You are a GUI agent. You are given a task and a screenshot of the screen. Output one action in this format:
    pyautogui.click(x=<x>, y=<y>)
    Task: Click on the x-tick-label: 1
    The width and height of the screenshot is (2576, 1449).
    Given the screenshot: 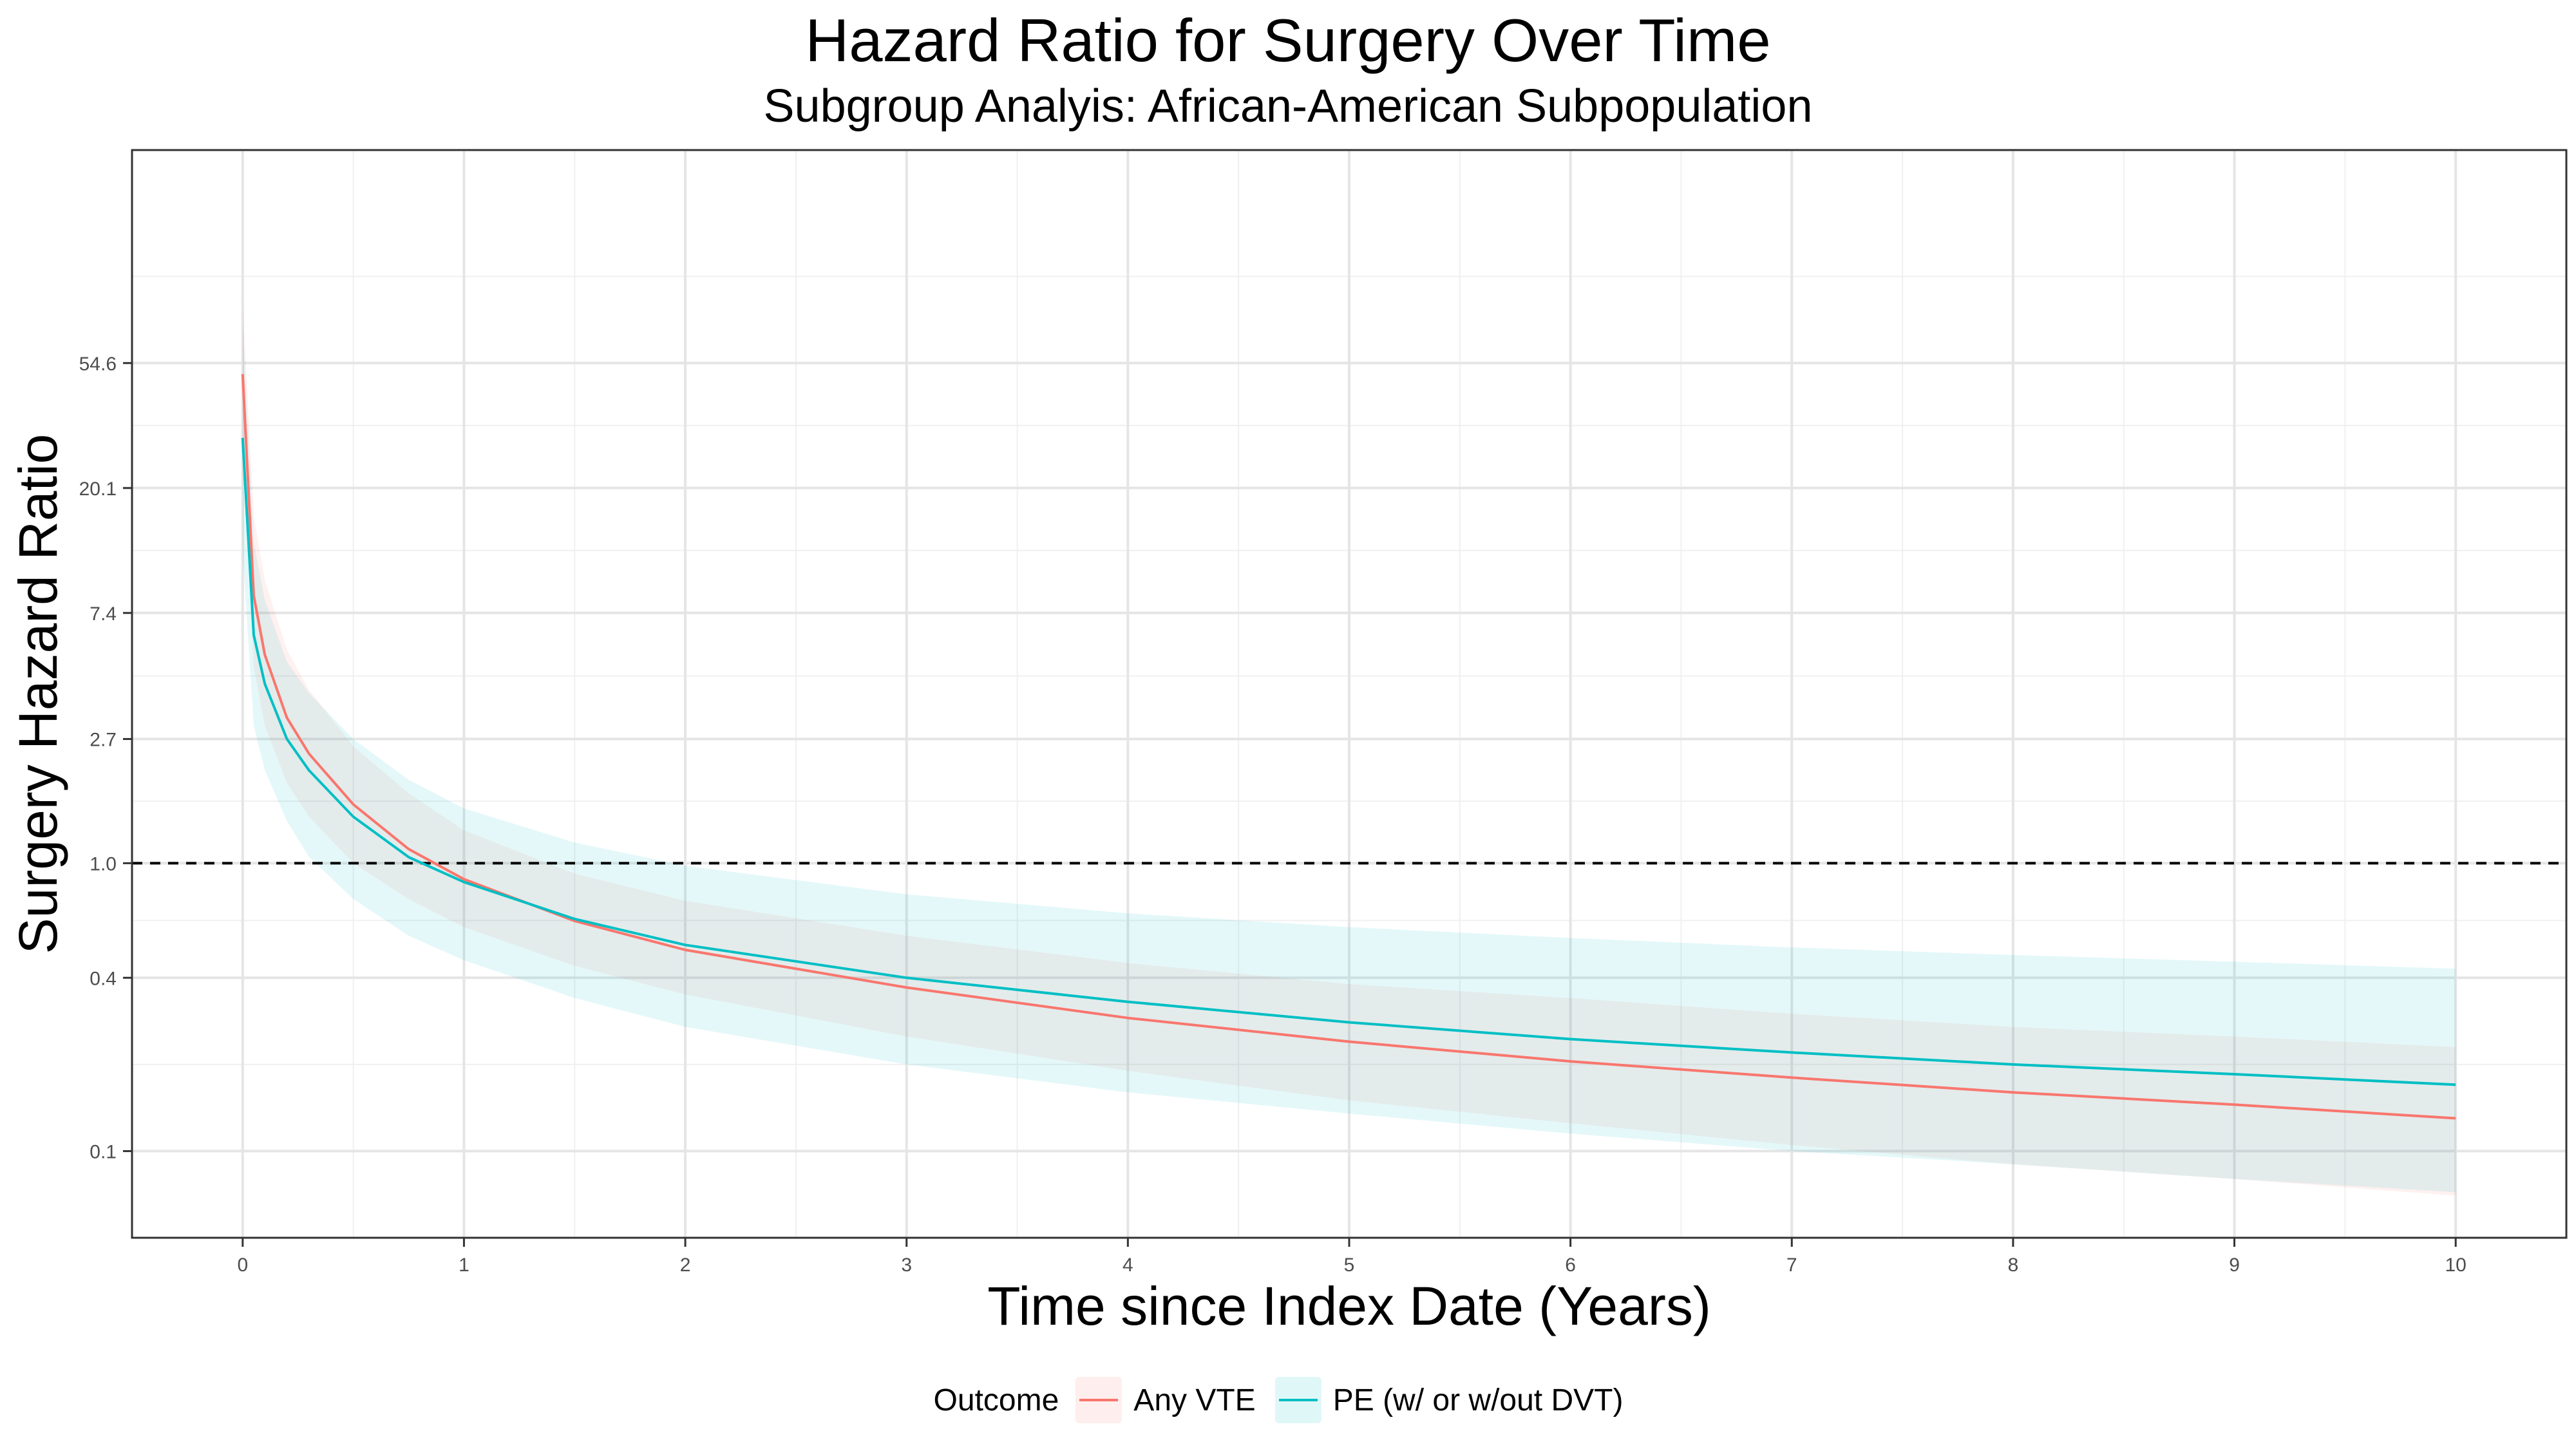 What is the action you would take?
    pyautogui.click(x=464, y=1265)
    